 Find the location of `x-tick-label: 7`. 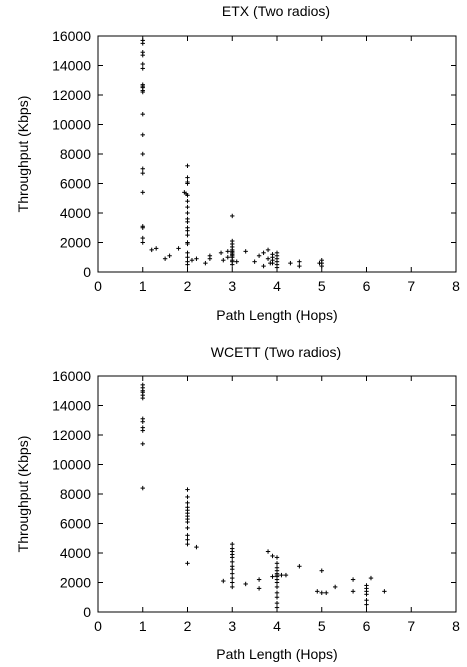

x-tick-label: 7 is located at coordinates (411, 626).